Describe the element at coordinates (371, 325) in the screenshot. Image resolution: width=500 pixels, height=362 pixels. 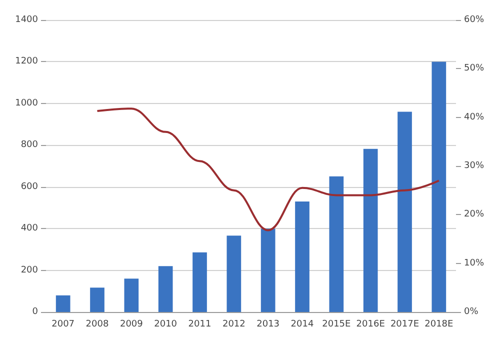
I see `x-tick-label: 2016E` at that location.